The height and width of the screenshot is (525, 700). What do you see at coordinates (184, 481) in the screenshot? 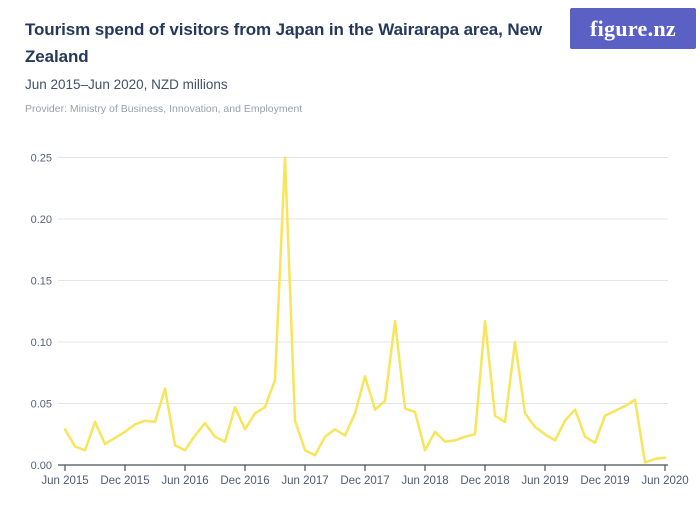
I see `x-axis-tick-label: Jun 2016` at bounding box center [184, 481].